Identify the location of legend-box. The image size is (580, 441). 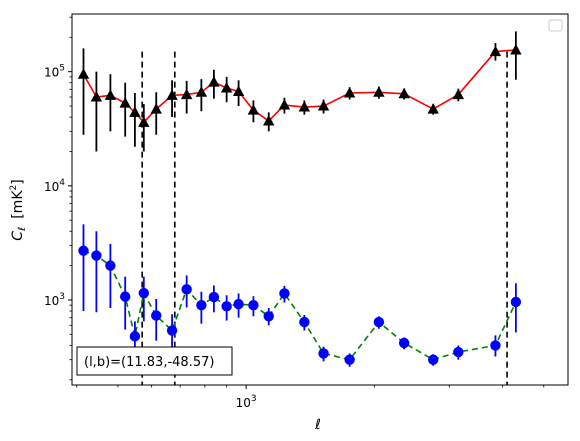
(555, 25).